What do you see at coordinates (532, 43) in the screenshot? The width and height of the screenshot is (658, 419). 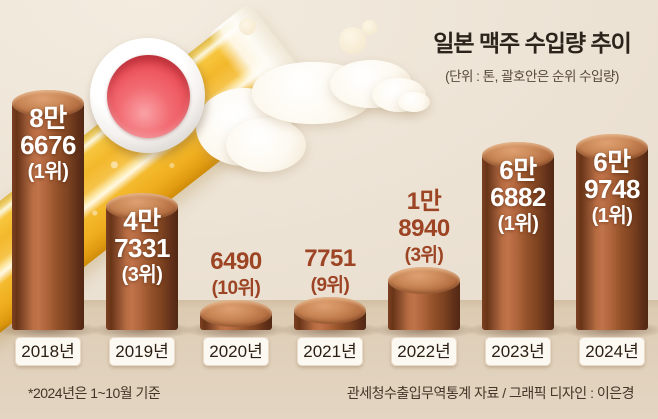 I see `chart-title: 일본 맥주 수입량 추이` at bounding box center [532, 43].